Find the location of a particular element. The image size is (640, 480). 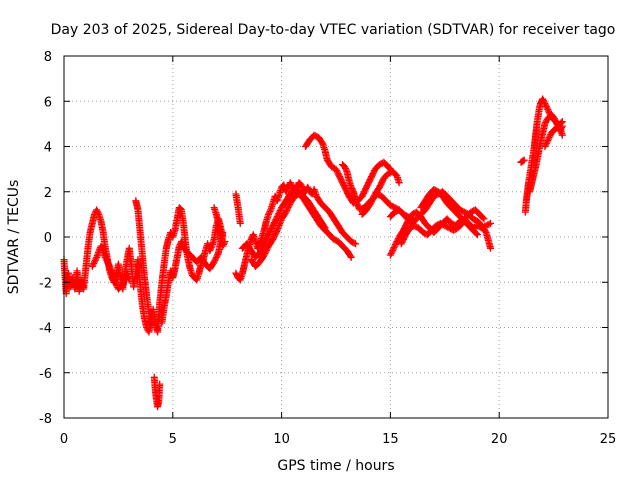

y-tick-label: -4 is located at coordinates (45, 329).